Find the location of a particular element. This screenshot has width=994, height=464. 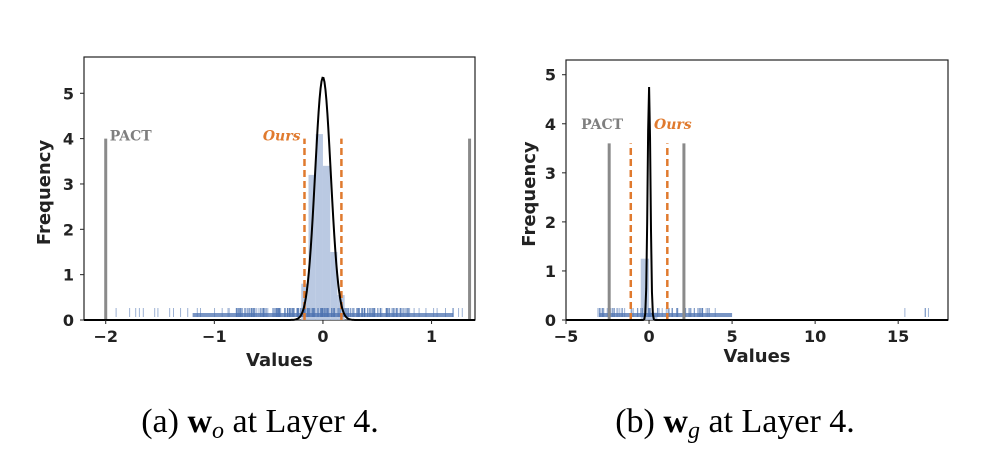

caption-subscript: g is located at coordinates (694, 431).